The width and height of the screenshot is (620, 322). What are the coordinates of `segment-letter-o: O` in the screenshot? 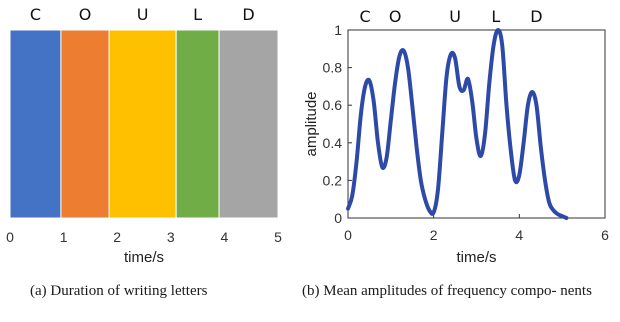 It's located at (85, 14).